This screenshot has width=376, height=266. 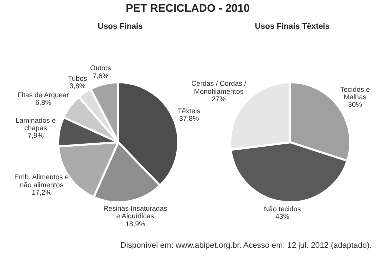 I want to click on chart-title: Usos Finais Têxteis, so click(x=292, y=26).